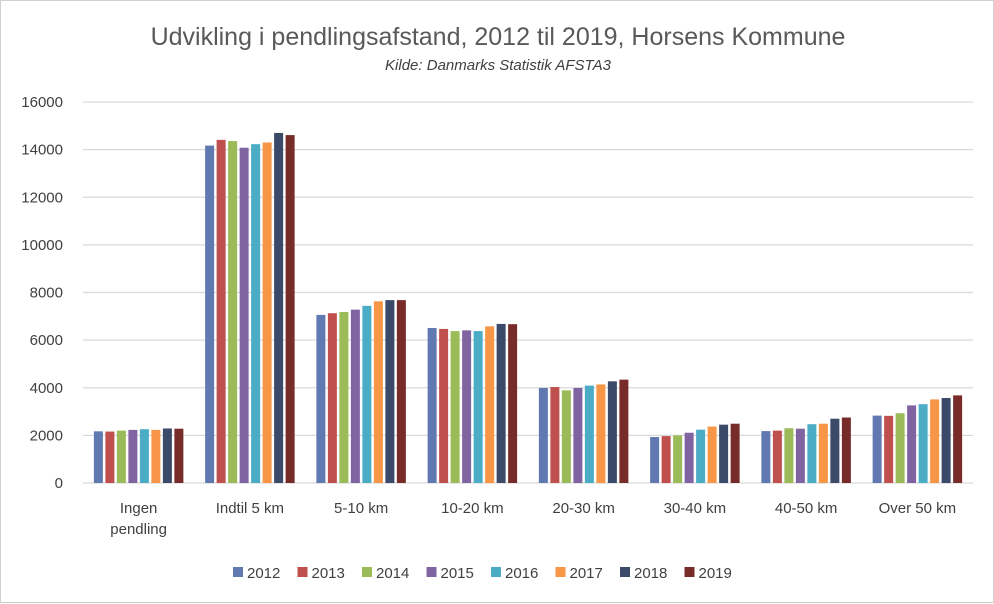 The height and width of the screenshot is (604, 994). What do you see at coordinates (138, 529) in the screenshot?
I see `x-tick-label: pendling` at bounding box center [138, 529].